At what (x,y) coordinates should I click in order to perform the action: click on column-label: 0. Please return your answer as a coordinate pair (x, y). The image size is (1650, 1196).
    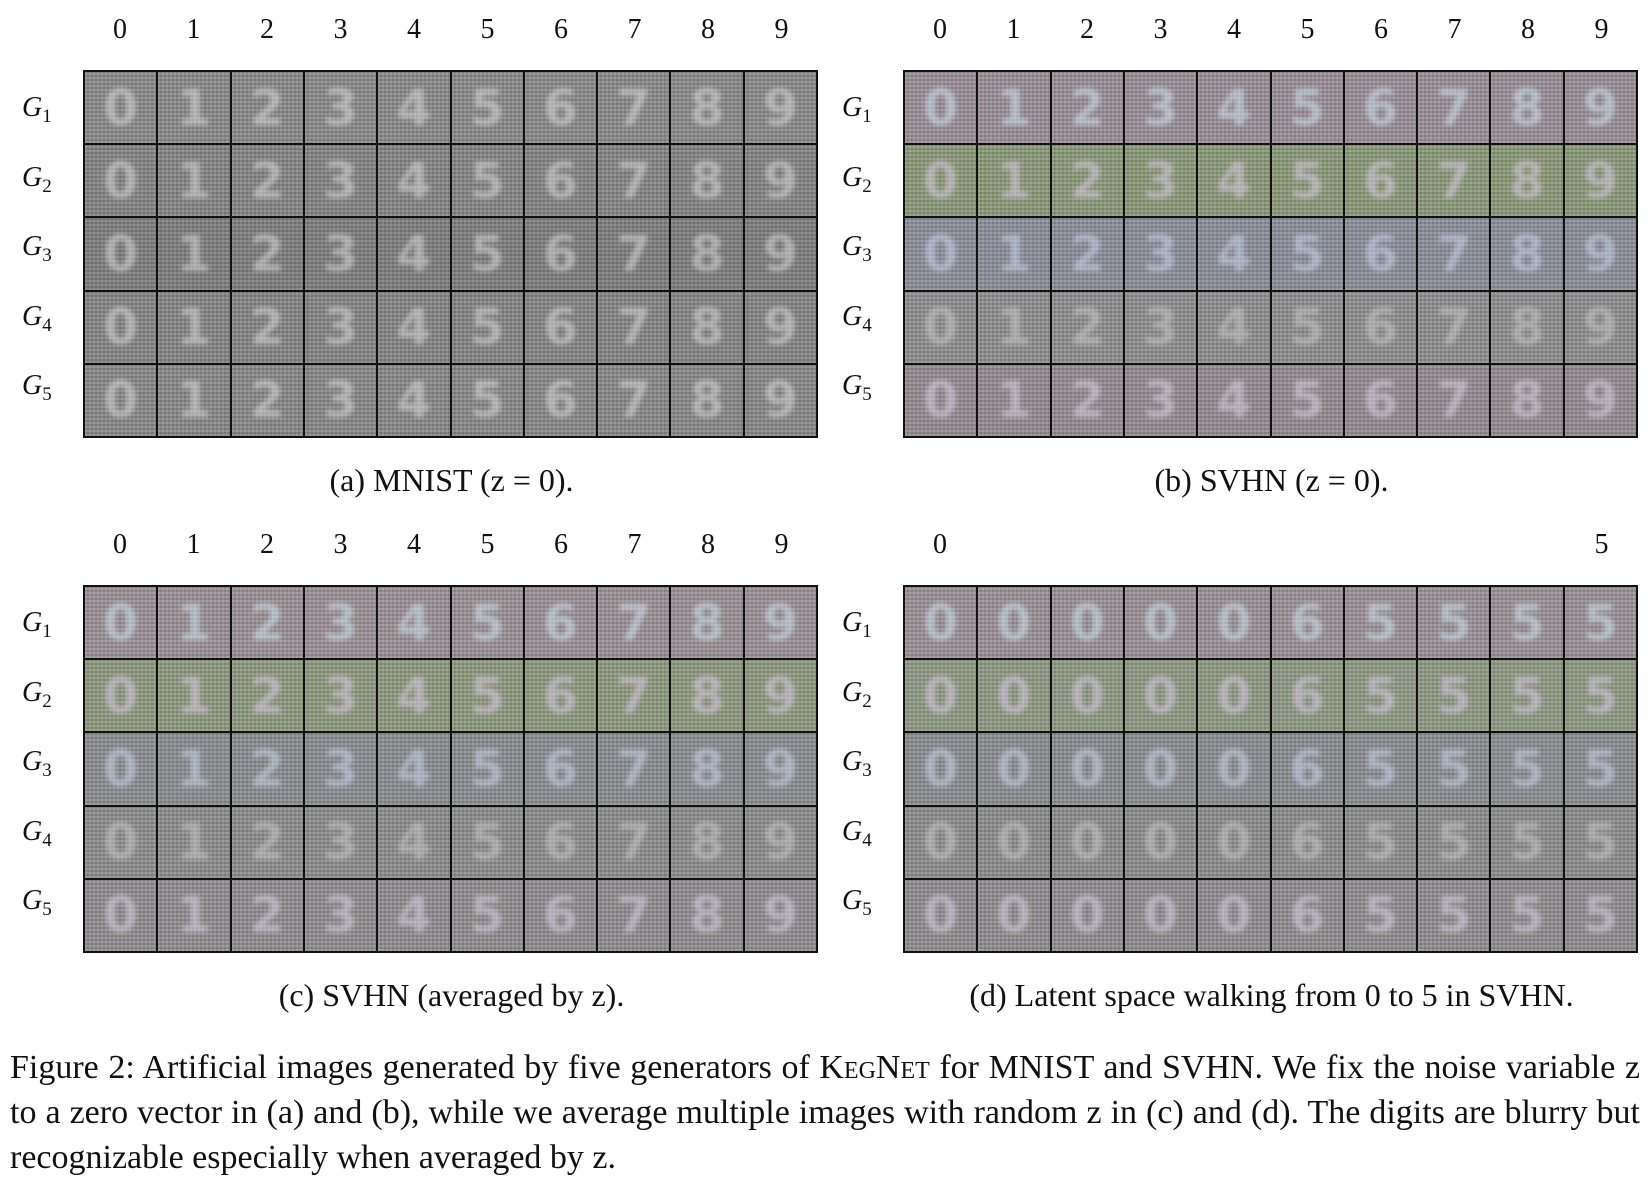
    Looking at the image, I should click on (940, 29).